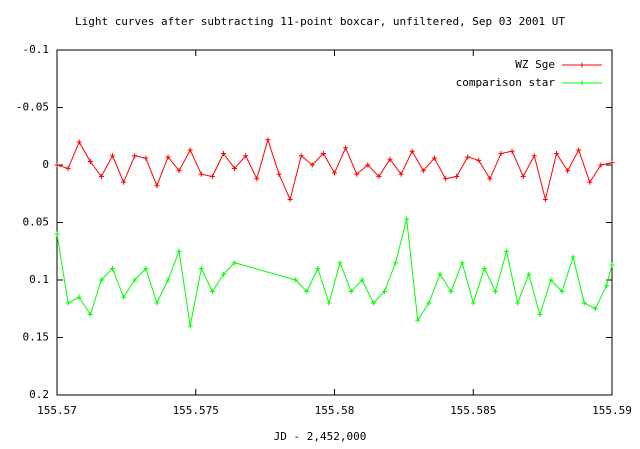 Image resolution: width=640 pixels, height=449 pixels. What do you see at coordinates (612, 410) in the screenshot?
I see `x-tick-label: 155.59` at bounding box center [612, 410].